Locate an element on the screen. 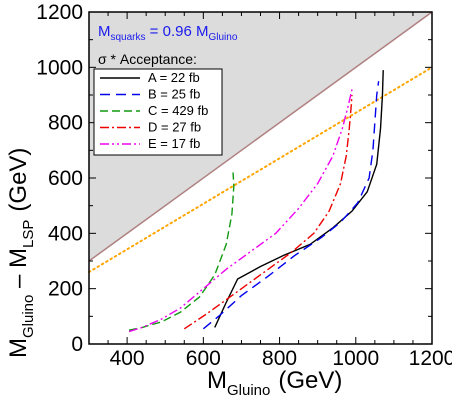  x-tick-label: 1000 is located at coordinates (355, 358).